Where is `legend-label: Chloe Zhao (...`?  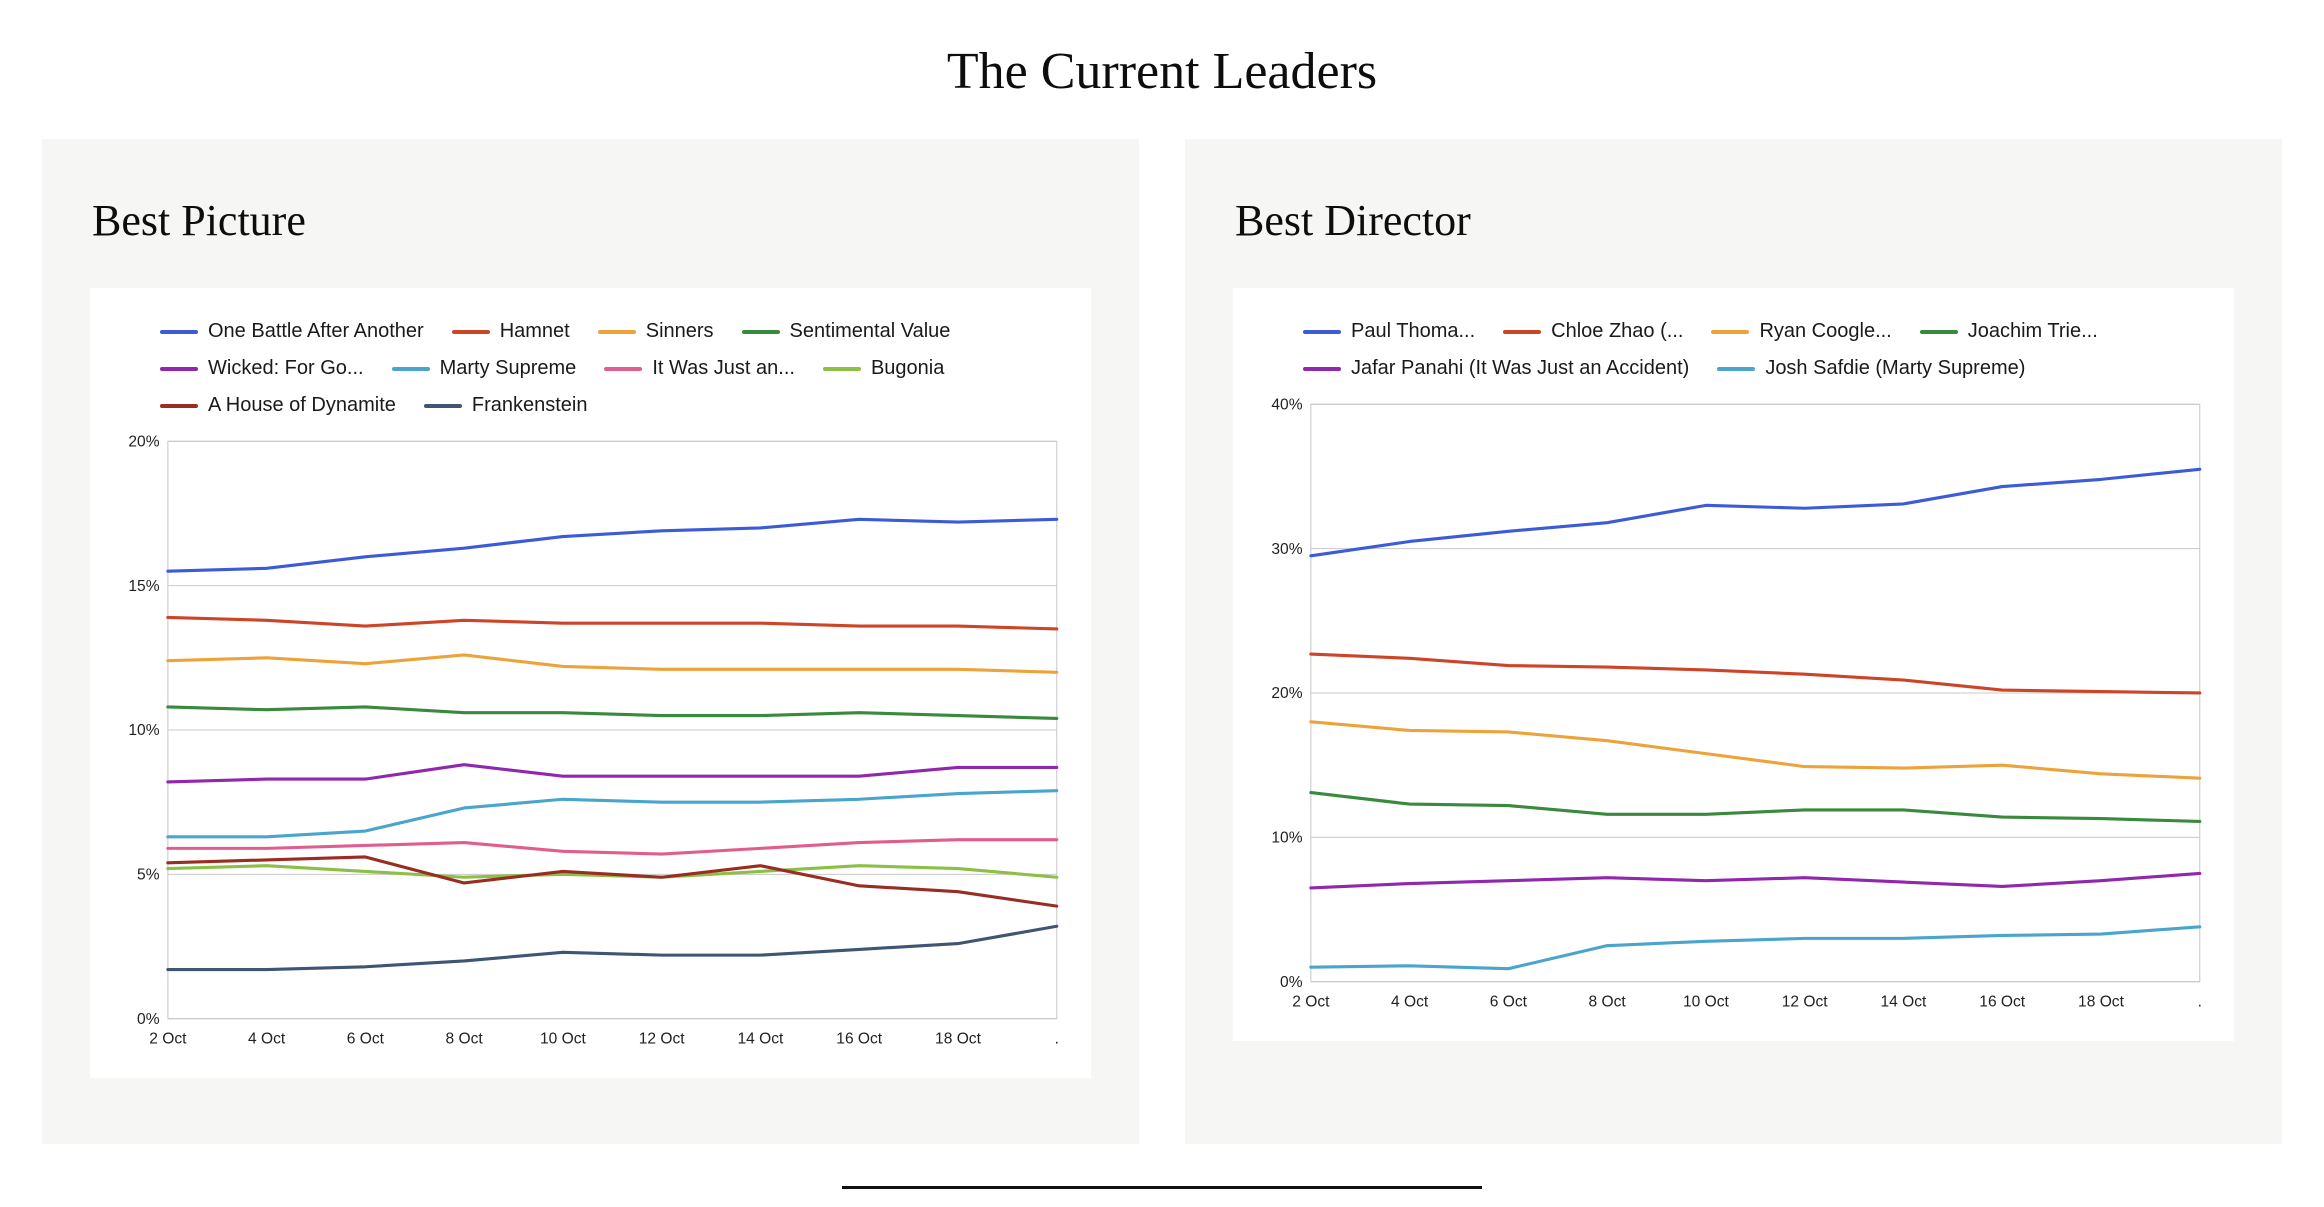
legend-label: Chloe Zhao (... is located at coordinates (1617, 331).